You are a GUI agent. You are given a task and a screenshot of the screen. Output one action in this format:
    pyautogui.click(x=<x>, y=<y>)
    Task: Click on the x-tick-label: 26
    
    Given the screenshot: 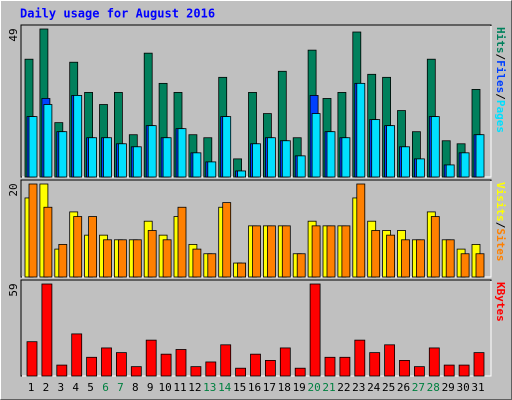 What is the action you would take?
    pyautogui.click(x=403, y=387)
    